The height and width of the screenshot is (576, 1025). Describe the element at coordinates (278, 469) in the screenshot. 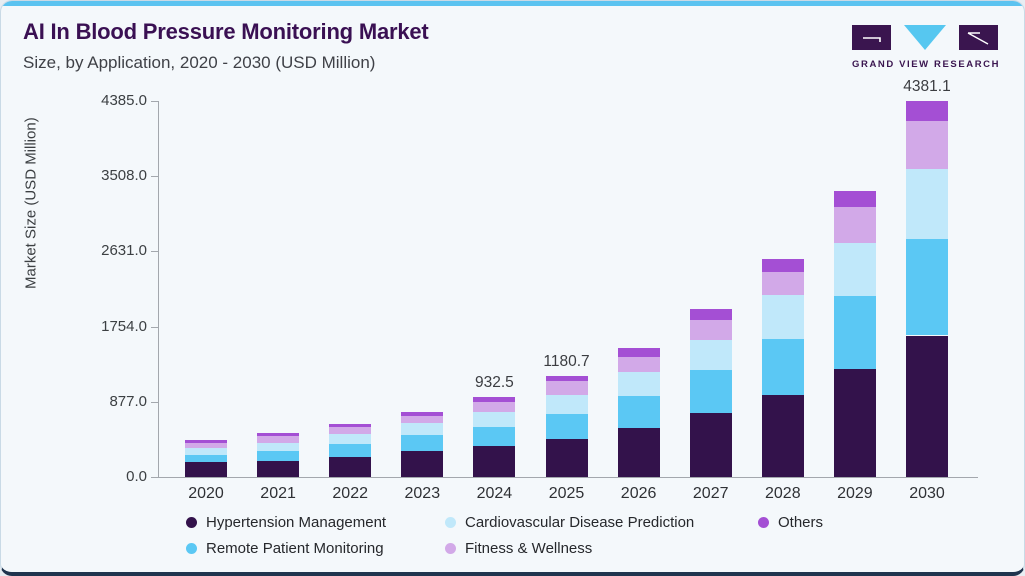

I see `bar-segment-2021-hypertension-management` at that location.